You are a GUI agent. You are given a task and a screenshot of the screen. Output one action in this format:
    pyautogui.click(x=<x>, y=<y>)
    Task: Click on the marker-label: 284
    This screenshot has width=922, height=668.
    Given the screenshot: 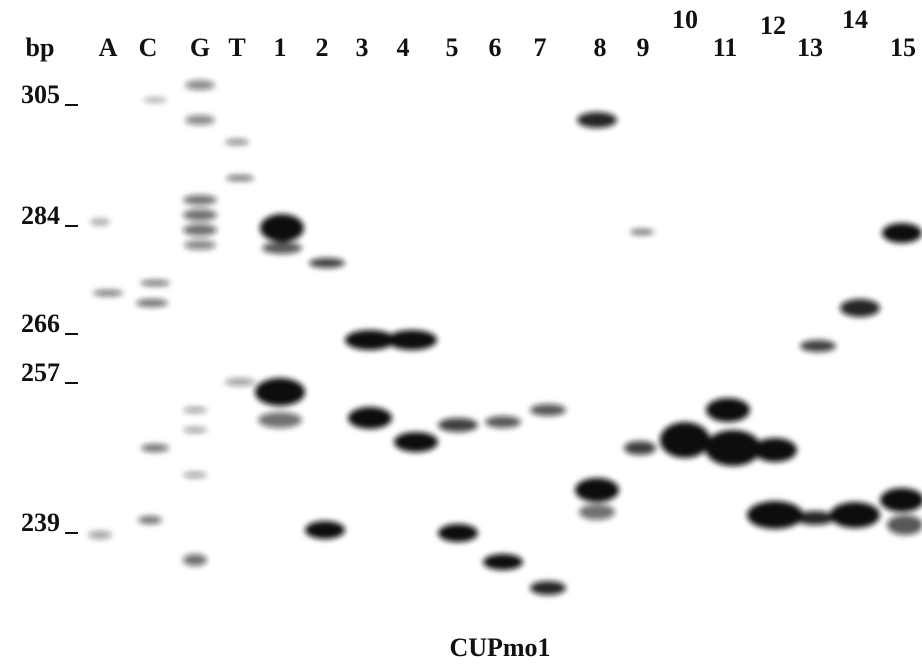 What is the action you would take?
    pyautogui.click(x=40, y=215)
    